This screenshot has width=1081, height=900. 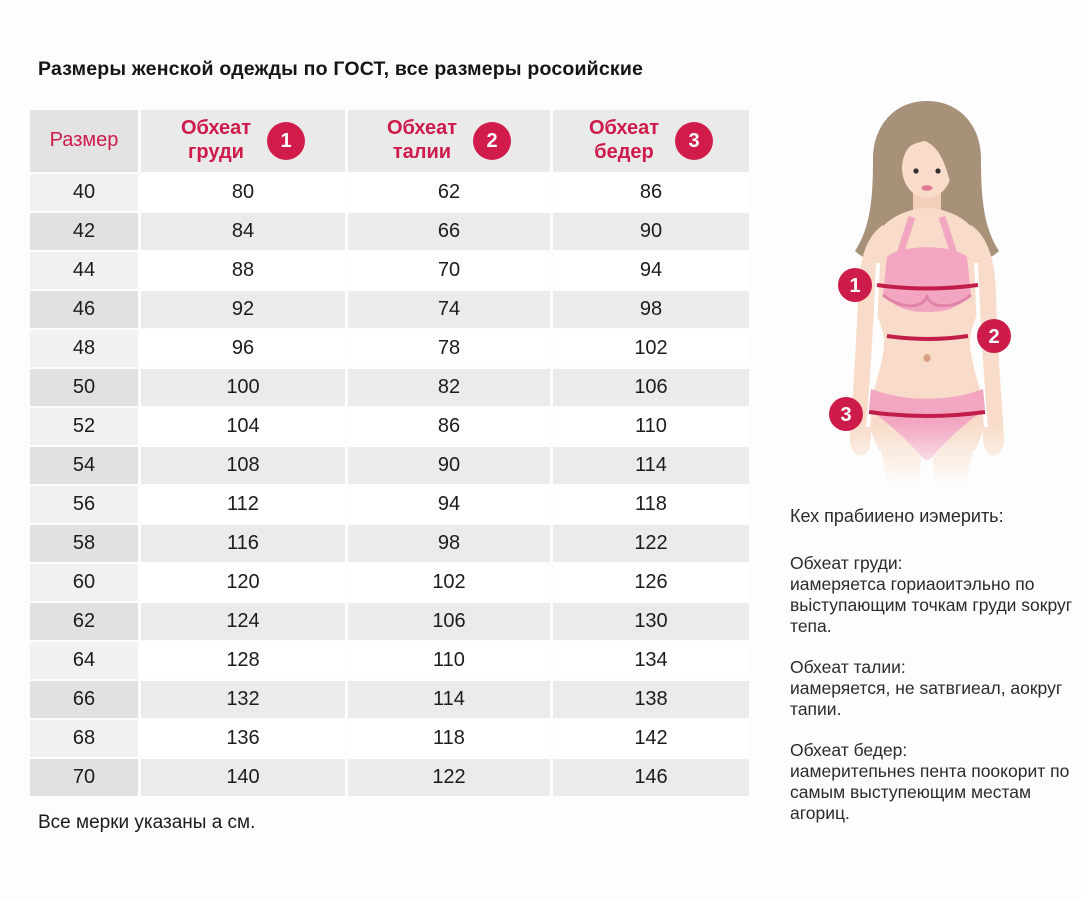 I want to click on size-cell: 52, so click(x=84, y=426).